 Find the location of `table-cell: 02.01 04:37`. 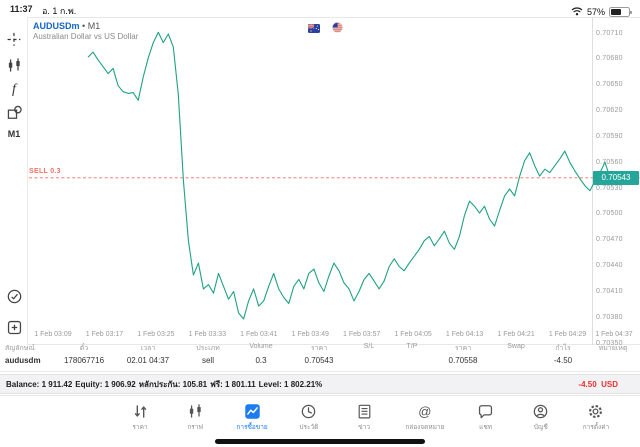

table-cell: 02.01 04:37 is located at coordinates (148, 360).